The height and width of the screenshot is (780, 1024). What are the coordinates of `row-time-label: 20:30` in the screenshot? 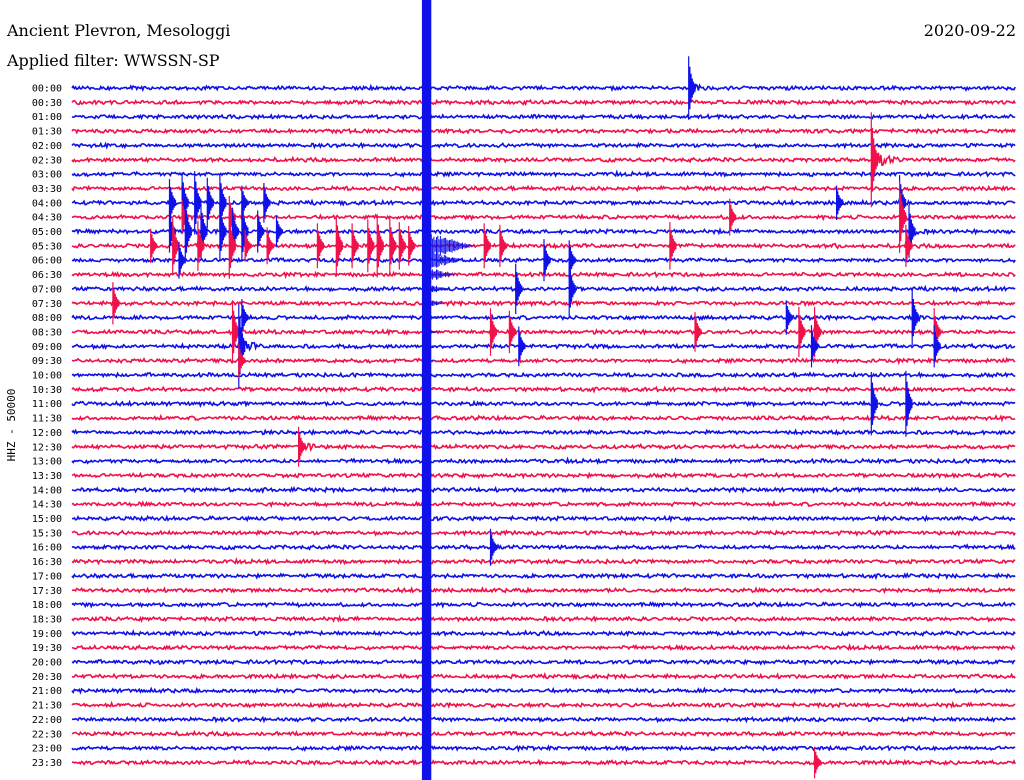 It's located at (47, 677).